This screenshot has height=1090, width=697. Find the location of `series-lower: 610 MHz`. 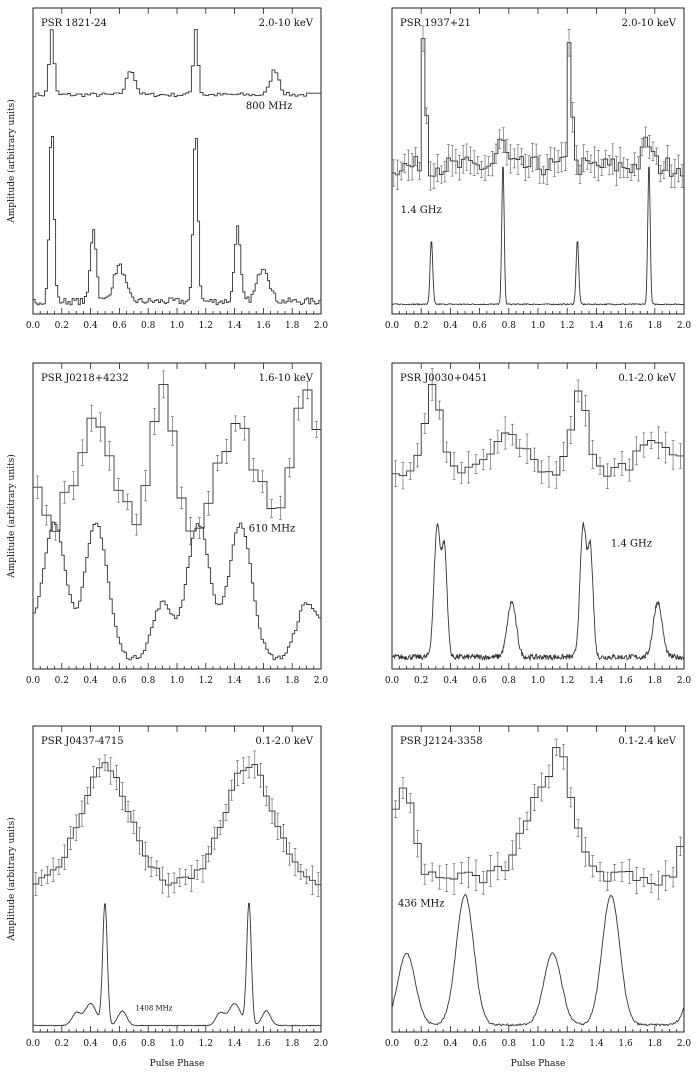

series-lower: 610 MHz is located at coordinates (177, 591).